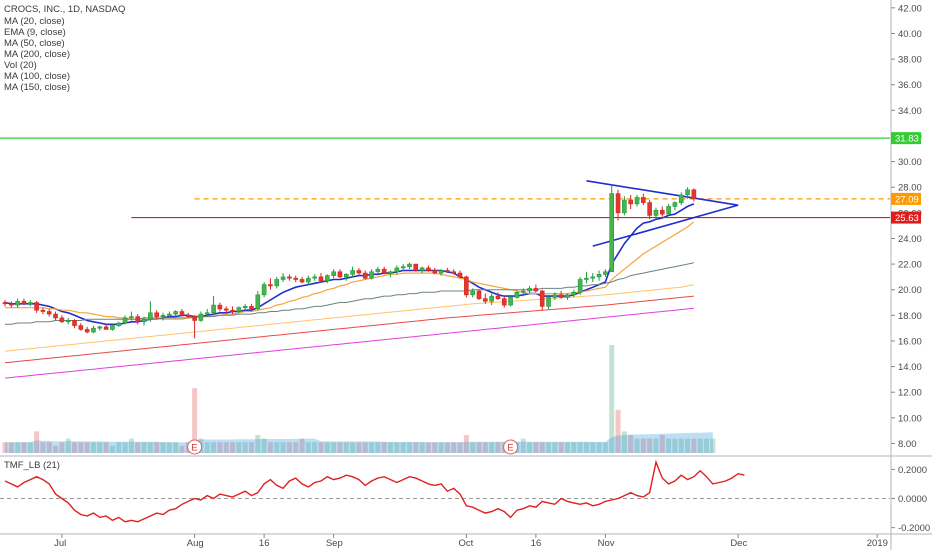  Describe the element at coordinates (195, 543) in the screenshot. I see `time-tick-label: Aug` at that location.